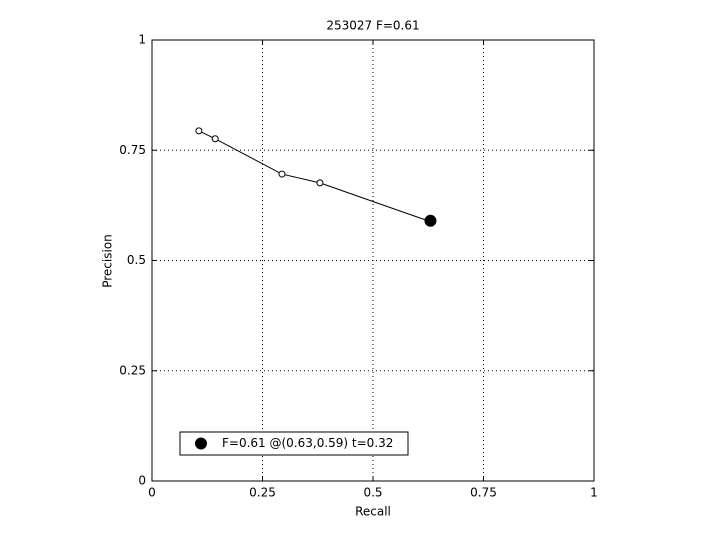 The image size is (720, 544). I want to click on x-tick-label: 0.5, so click(372, 493).